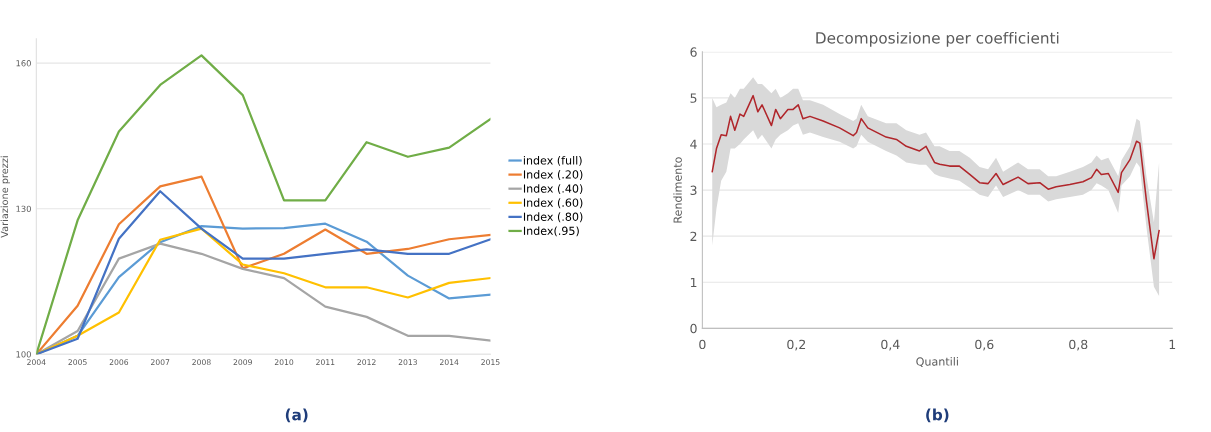 The width and height of the screenshot is (1211, 432). I want to click on y-tick-label: 100, so click(23, 354).